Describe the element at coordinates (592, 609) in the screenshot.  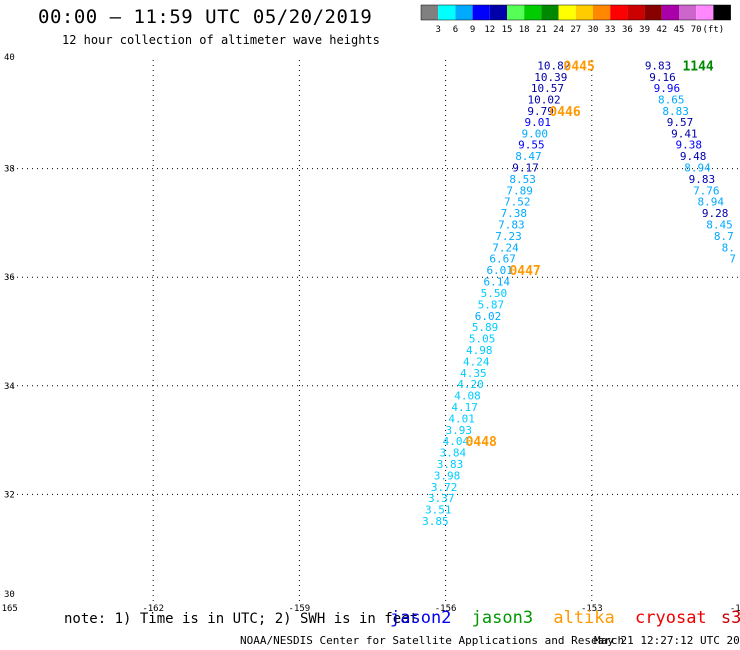
I see `x-tick-label: -153` at that location.